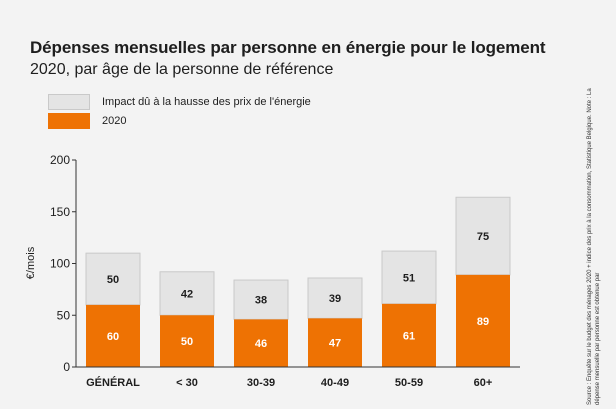 This screenshot has width=616, height=409. What do you see at coordinates (60, 212) in the screenshot?
I see `y-tick-label: 150` at bounding box center [60, 212].